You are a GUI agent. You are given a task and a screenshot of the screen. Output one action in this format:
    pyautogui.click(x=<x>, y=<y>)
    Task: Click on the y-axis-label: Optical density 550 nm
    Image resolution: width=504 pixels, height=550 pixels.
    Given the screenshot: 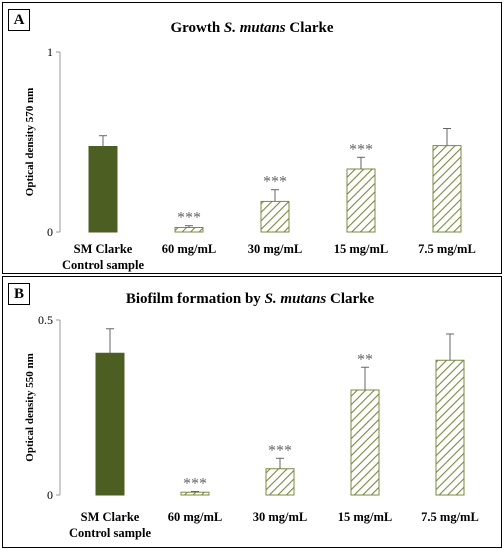 What is the action you would take?
    pyautogui.click(x=30, y=407)
    